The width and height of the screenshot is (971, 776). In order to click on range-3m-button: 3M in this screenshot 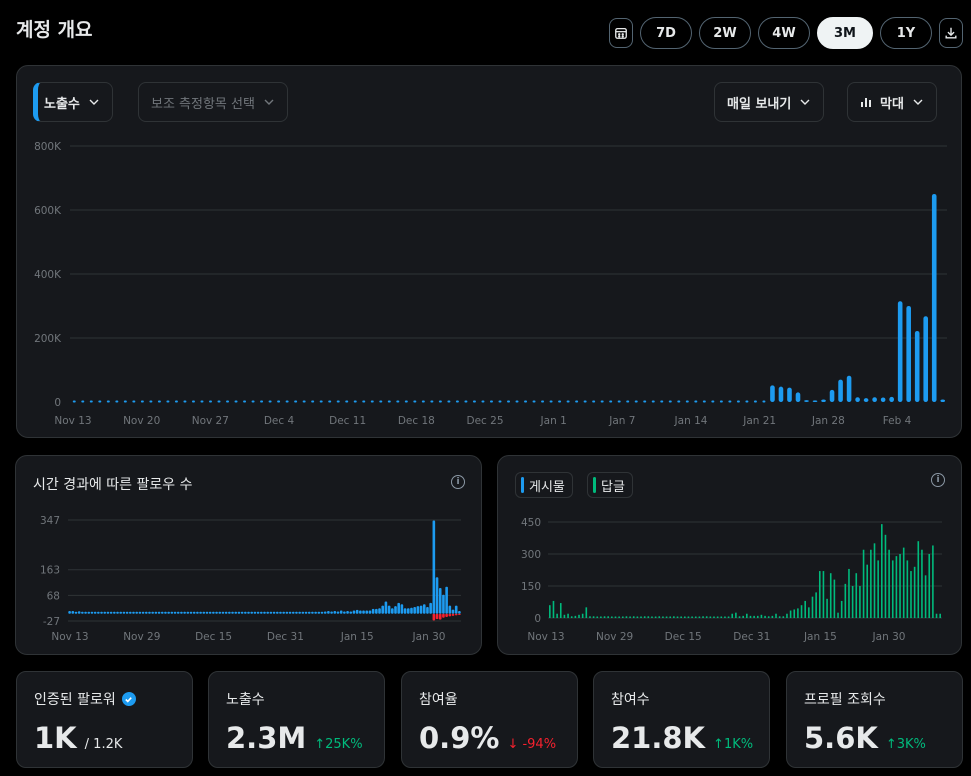, I will do `click(845, 33)`.